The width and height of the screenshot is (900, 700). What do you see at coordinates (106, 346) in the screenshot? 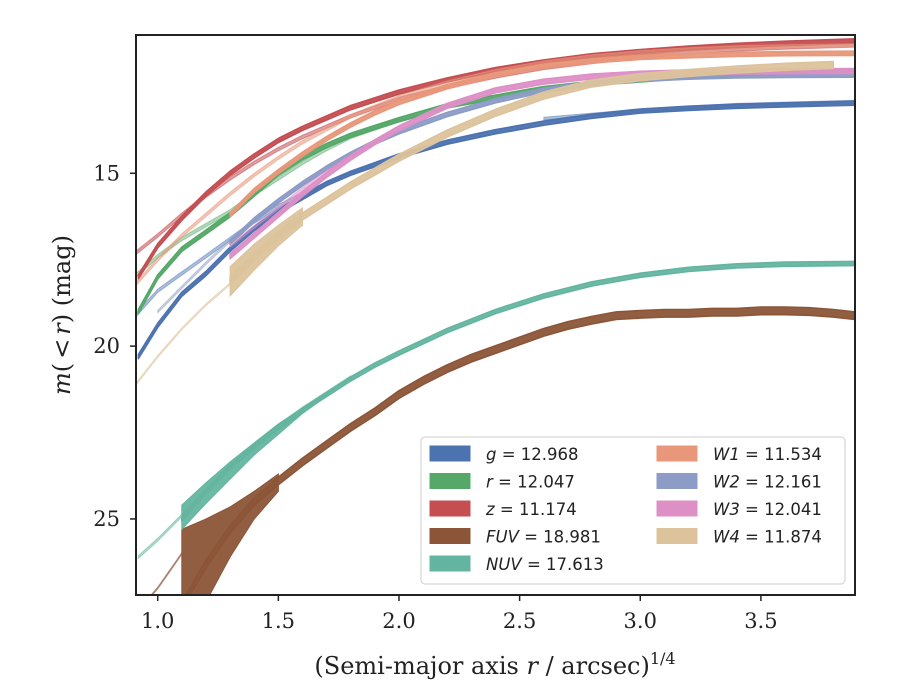
I see `y-tick-label: 20` at bounding box center [106, 346].